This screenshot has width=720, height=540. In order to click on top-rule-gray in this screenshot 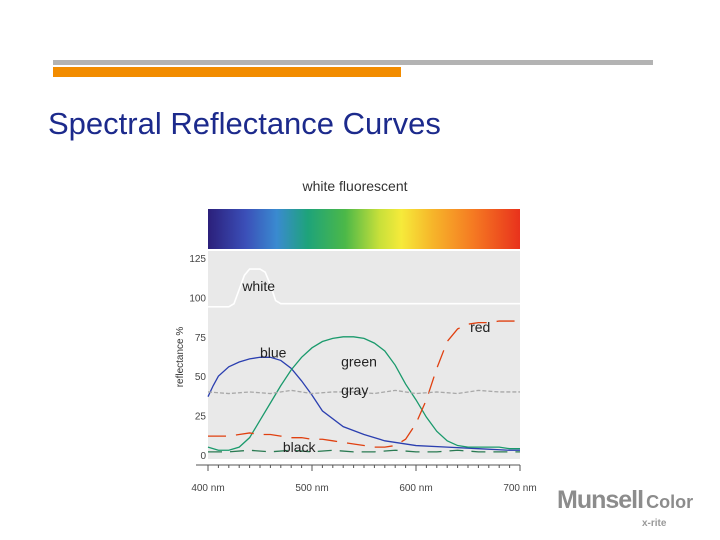, I will do `click(353, 62)`.